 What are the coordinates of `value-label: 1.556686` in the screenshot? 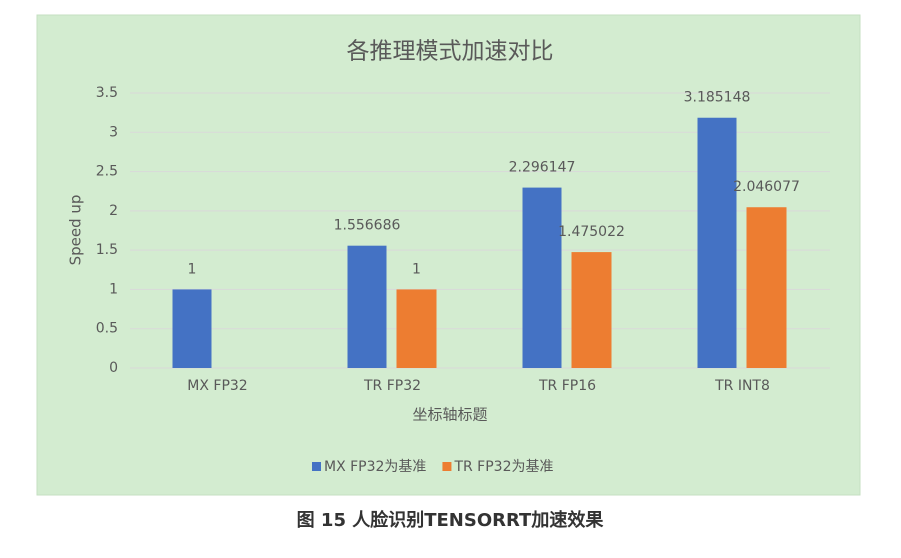 It's located at (367, 226).